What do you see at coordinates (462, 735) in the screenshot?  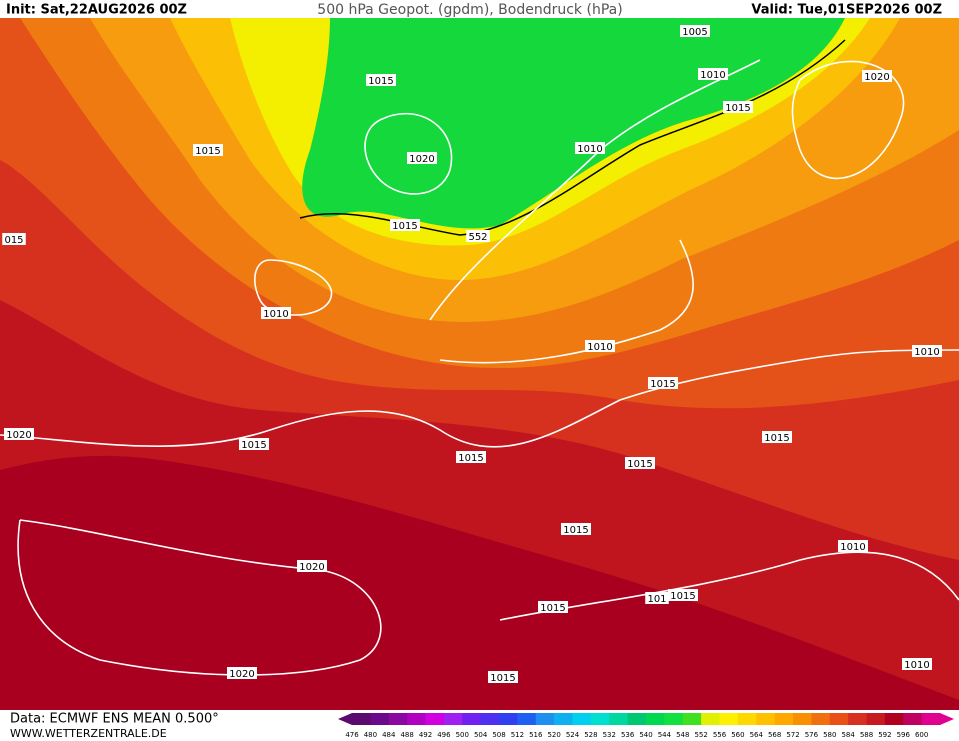 I see `colorbar-label: 500` at bounding box center [462, 735].